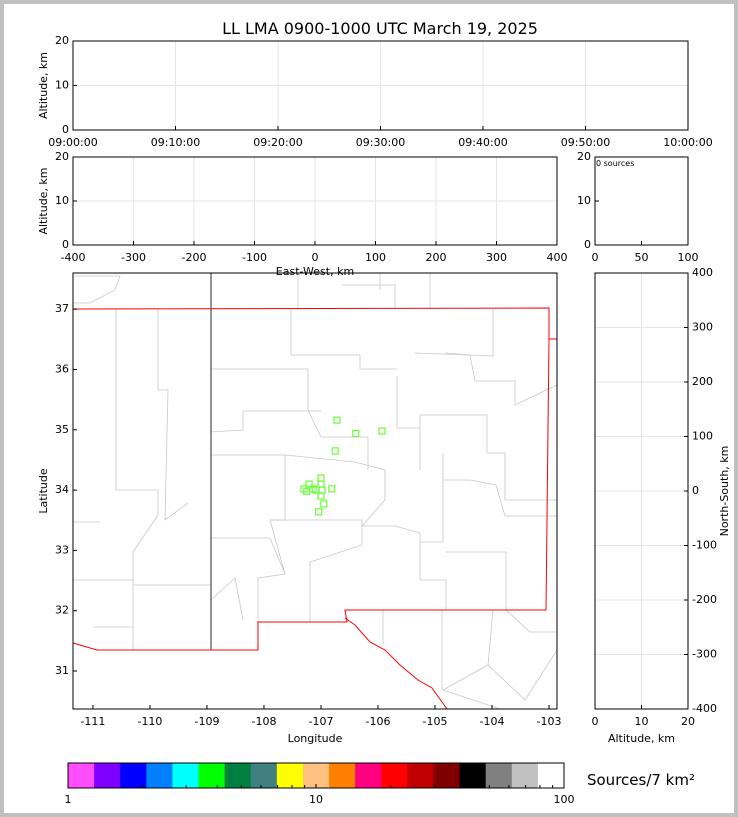 The height and width of the screenshot is (817, 738). What do you see at coordinates (206, 721) in the screenshot?
I see `x-tick-label: -109` at bounding box center [206, 721].